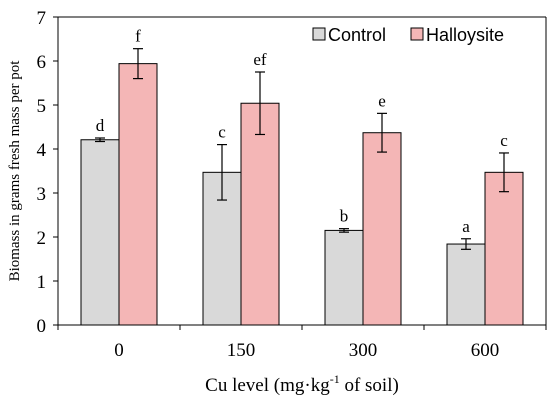 This screenshot has width=550, height=402. What do you see at coordinates (100, 125) in the screenshot?
I see `significance-letter: d` at bounding box center [100, 125].